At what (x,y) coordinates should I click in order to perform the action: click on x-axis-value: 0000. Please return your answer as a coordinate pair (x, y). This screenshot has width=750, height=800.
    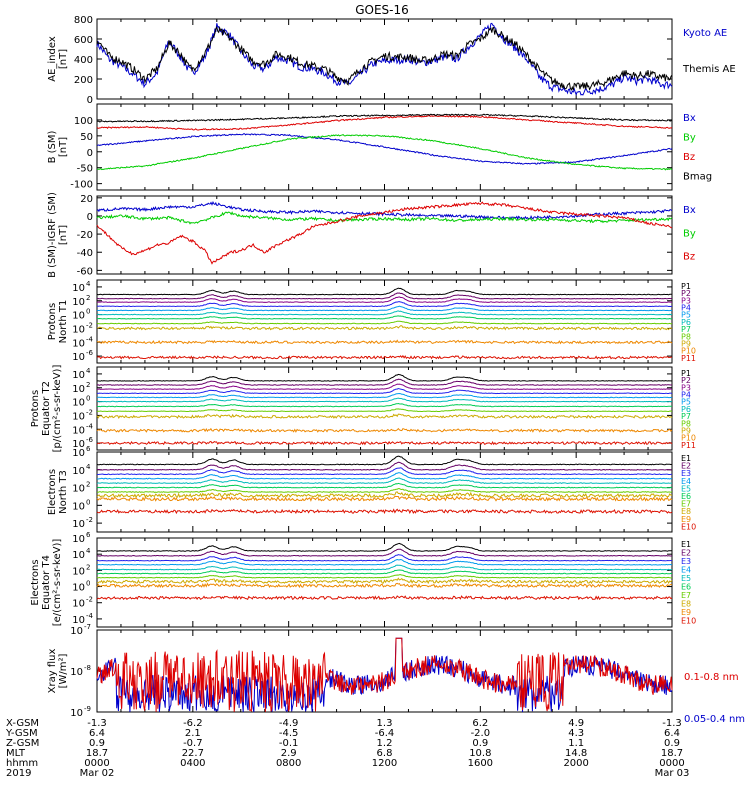
    Looking at the image, I should click on (96, 763).